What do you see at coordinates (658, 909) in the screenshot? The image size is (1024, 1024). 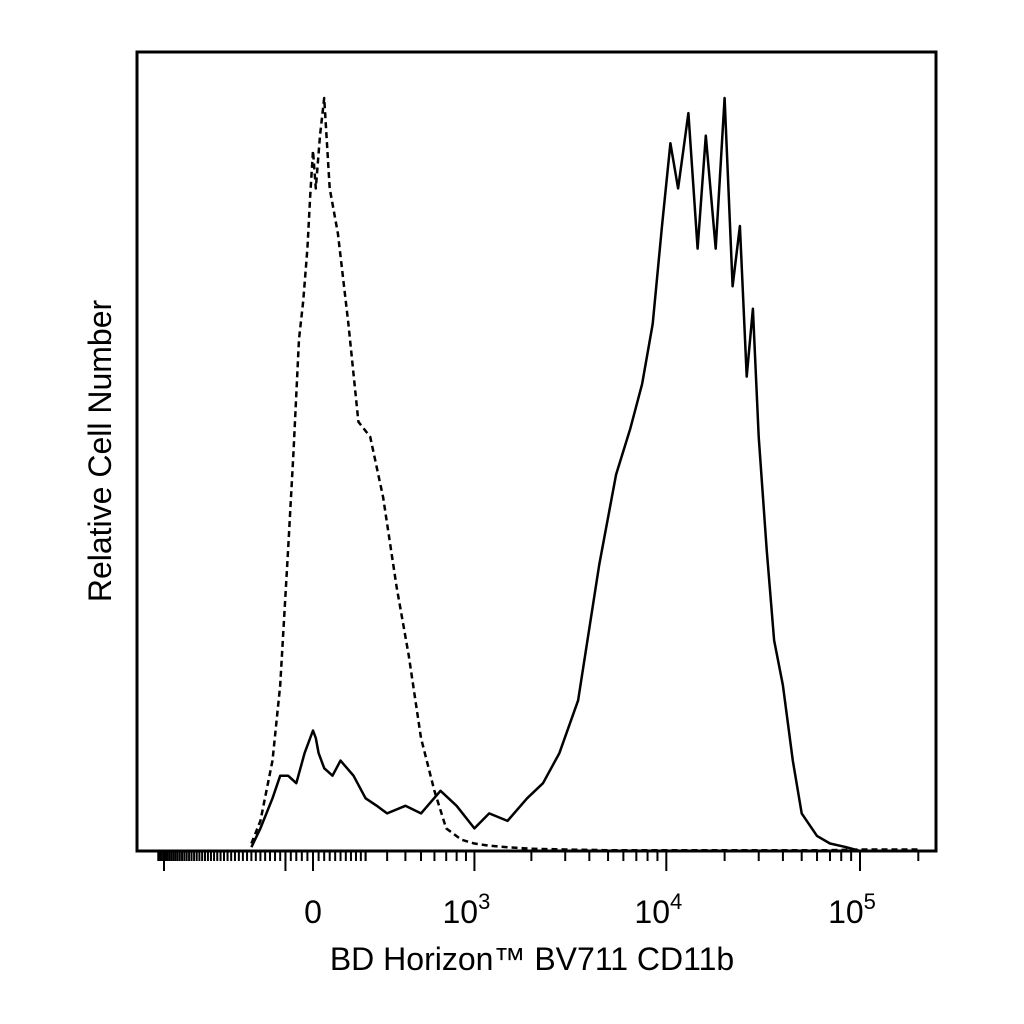 I see `x-tick-label: 10⁴` at bounding box center [658, 909].